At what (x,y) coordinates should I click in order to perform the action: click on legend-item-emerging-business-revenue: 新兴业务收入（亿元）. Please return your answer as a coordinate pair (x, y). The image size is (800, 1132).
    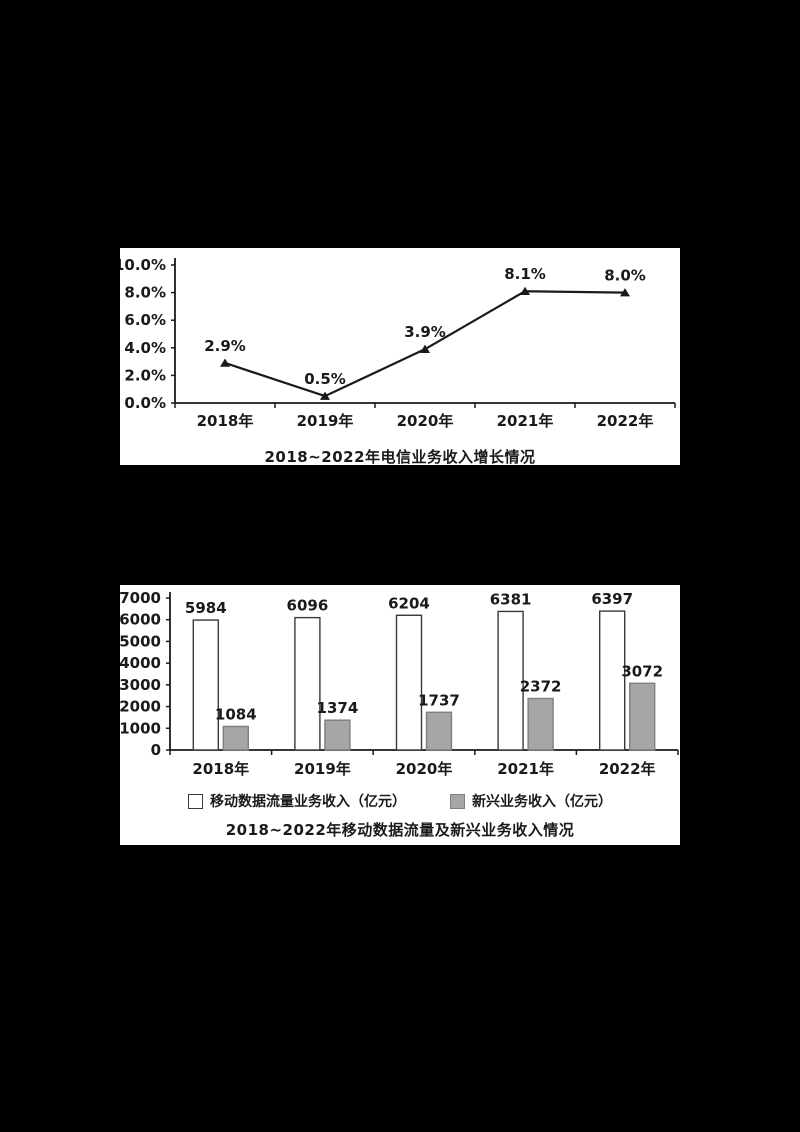
    Looking at the image, I should click on (531, 801).